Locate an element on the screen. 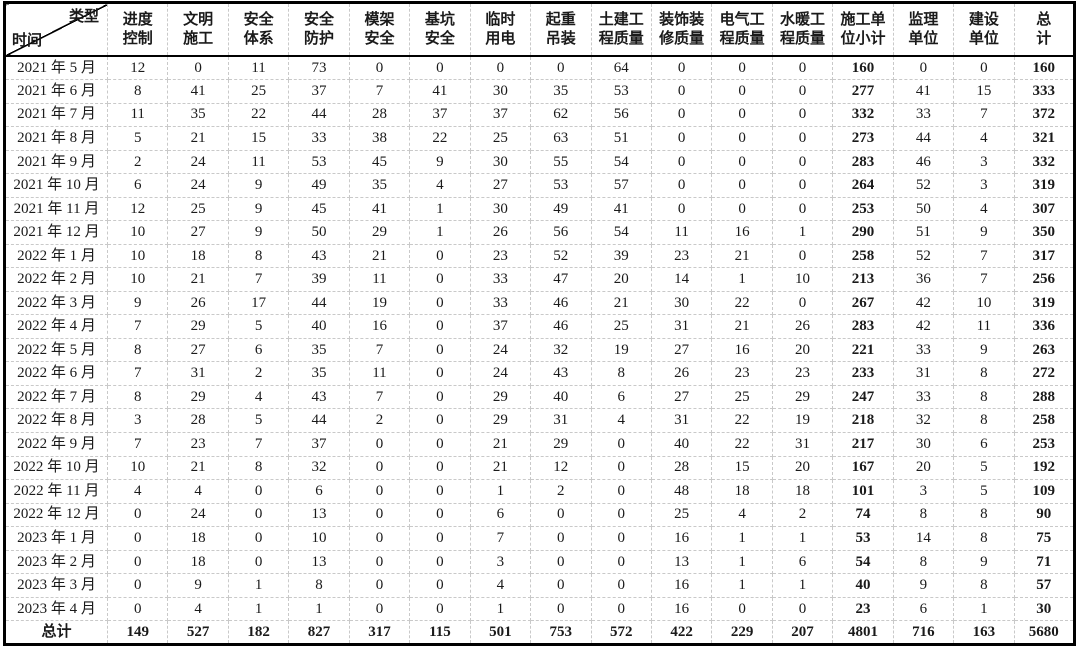 The image size is (1080, 648). cell: 28 is located at coordinates (198, 420).